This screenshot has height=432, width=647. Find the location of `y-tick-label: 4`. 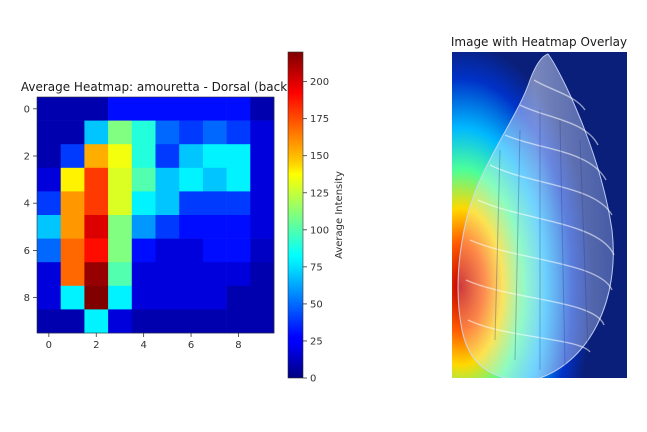

y-tick-label: 4 is located at coordinates (27, 204).